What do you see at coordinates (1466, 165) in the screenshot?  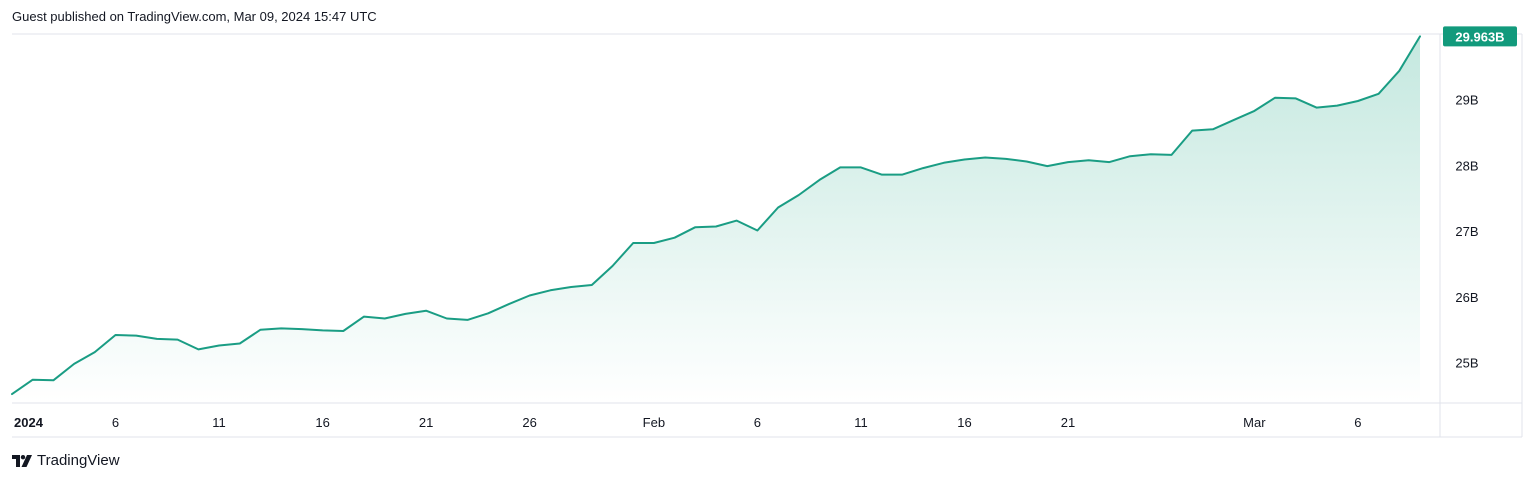 I see `y-tick-label: 28B` at bounding box center [1466, 165].